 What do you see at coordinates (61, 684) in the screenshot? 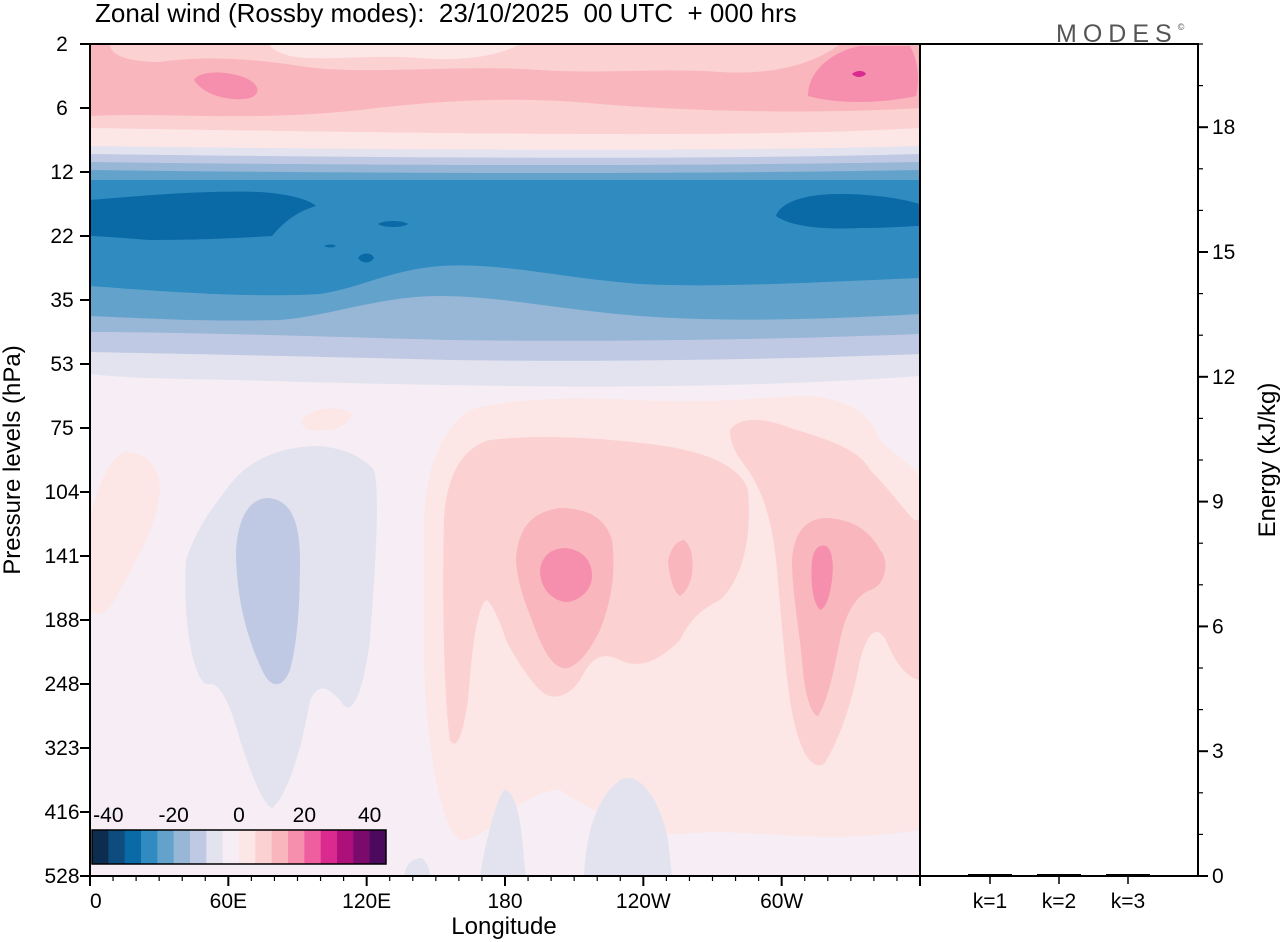
I see `y-tick-label: 248` at bounding box center [61, 684].